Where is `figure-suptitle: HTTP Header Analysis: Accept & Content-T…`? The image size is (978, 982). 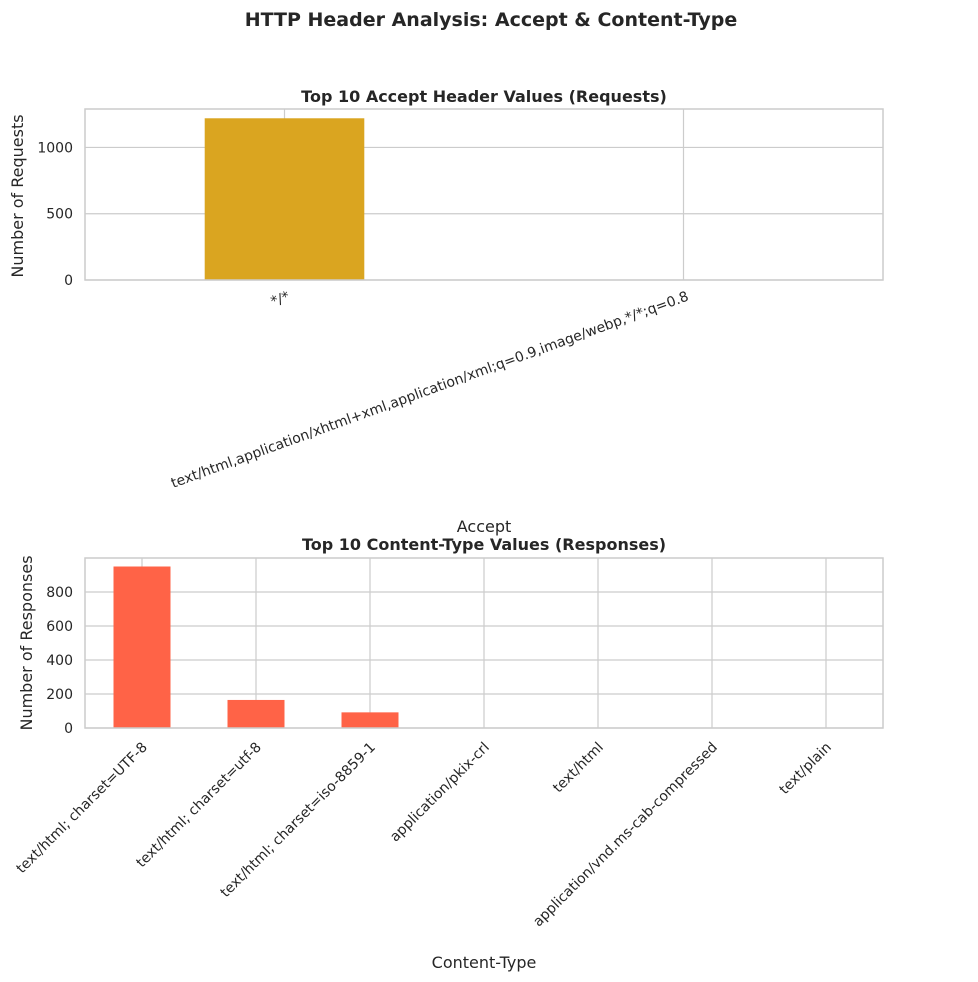
figure-suptitle: HTTP Header Analysis: Accept & Content-T… is located at coordinates (491, 20).